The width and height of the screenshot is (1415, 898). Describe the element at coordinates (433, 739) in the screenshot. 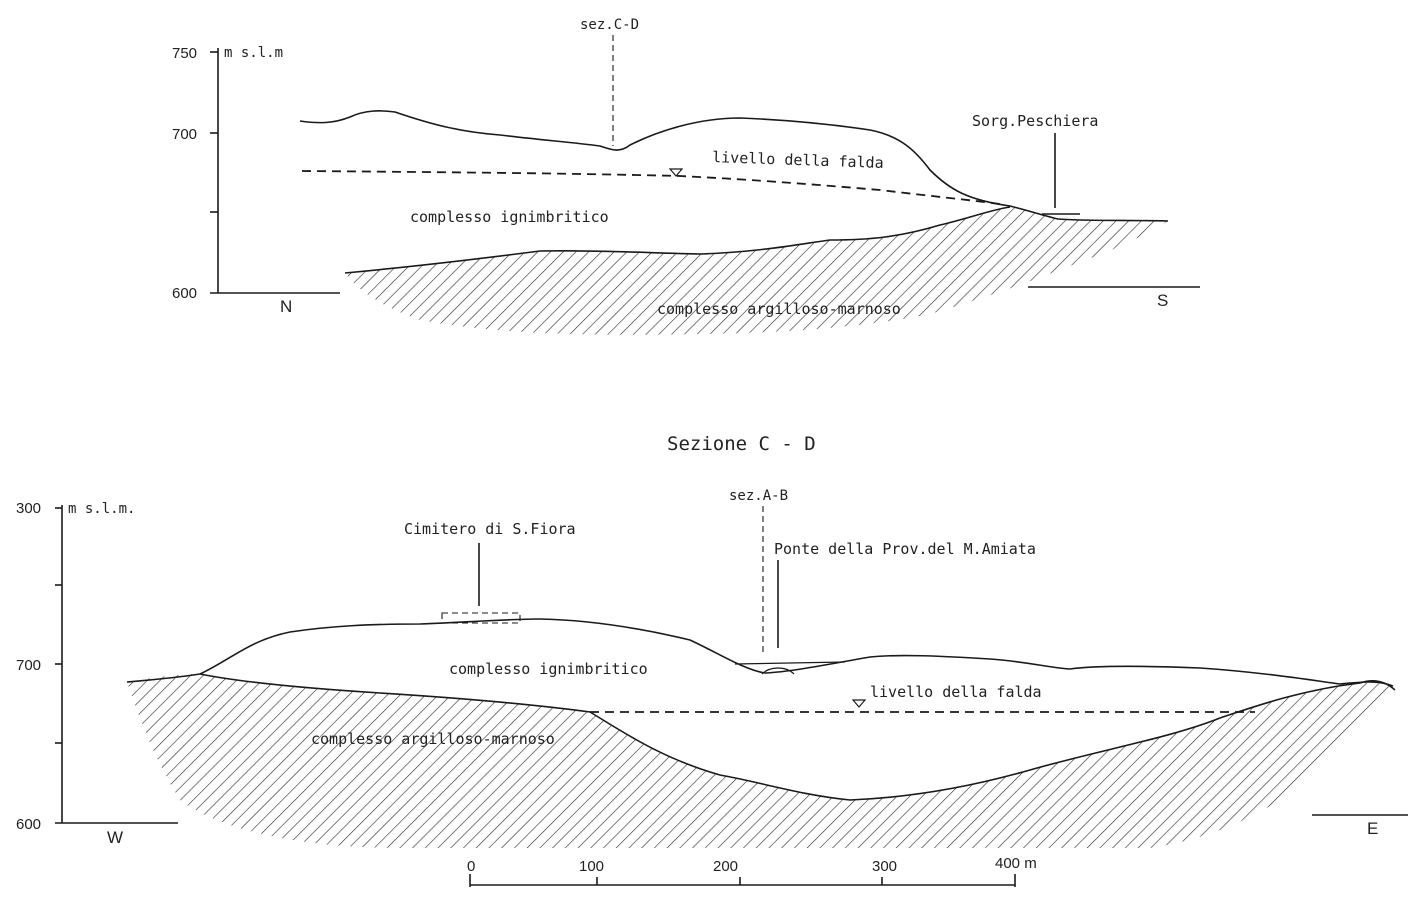

I see `lower-unit-label-cd: complesso argilloso-marnoso` at that location.